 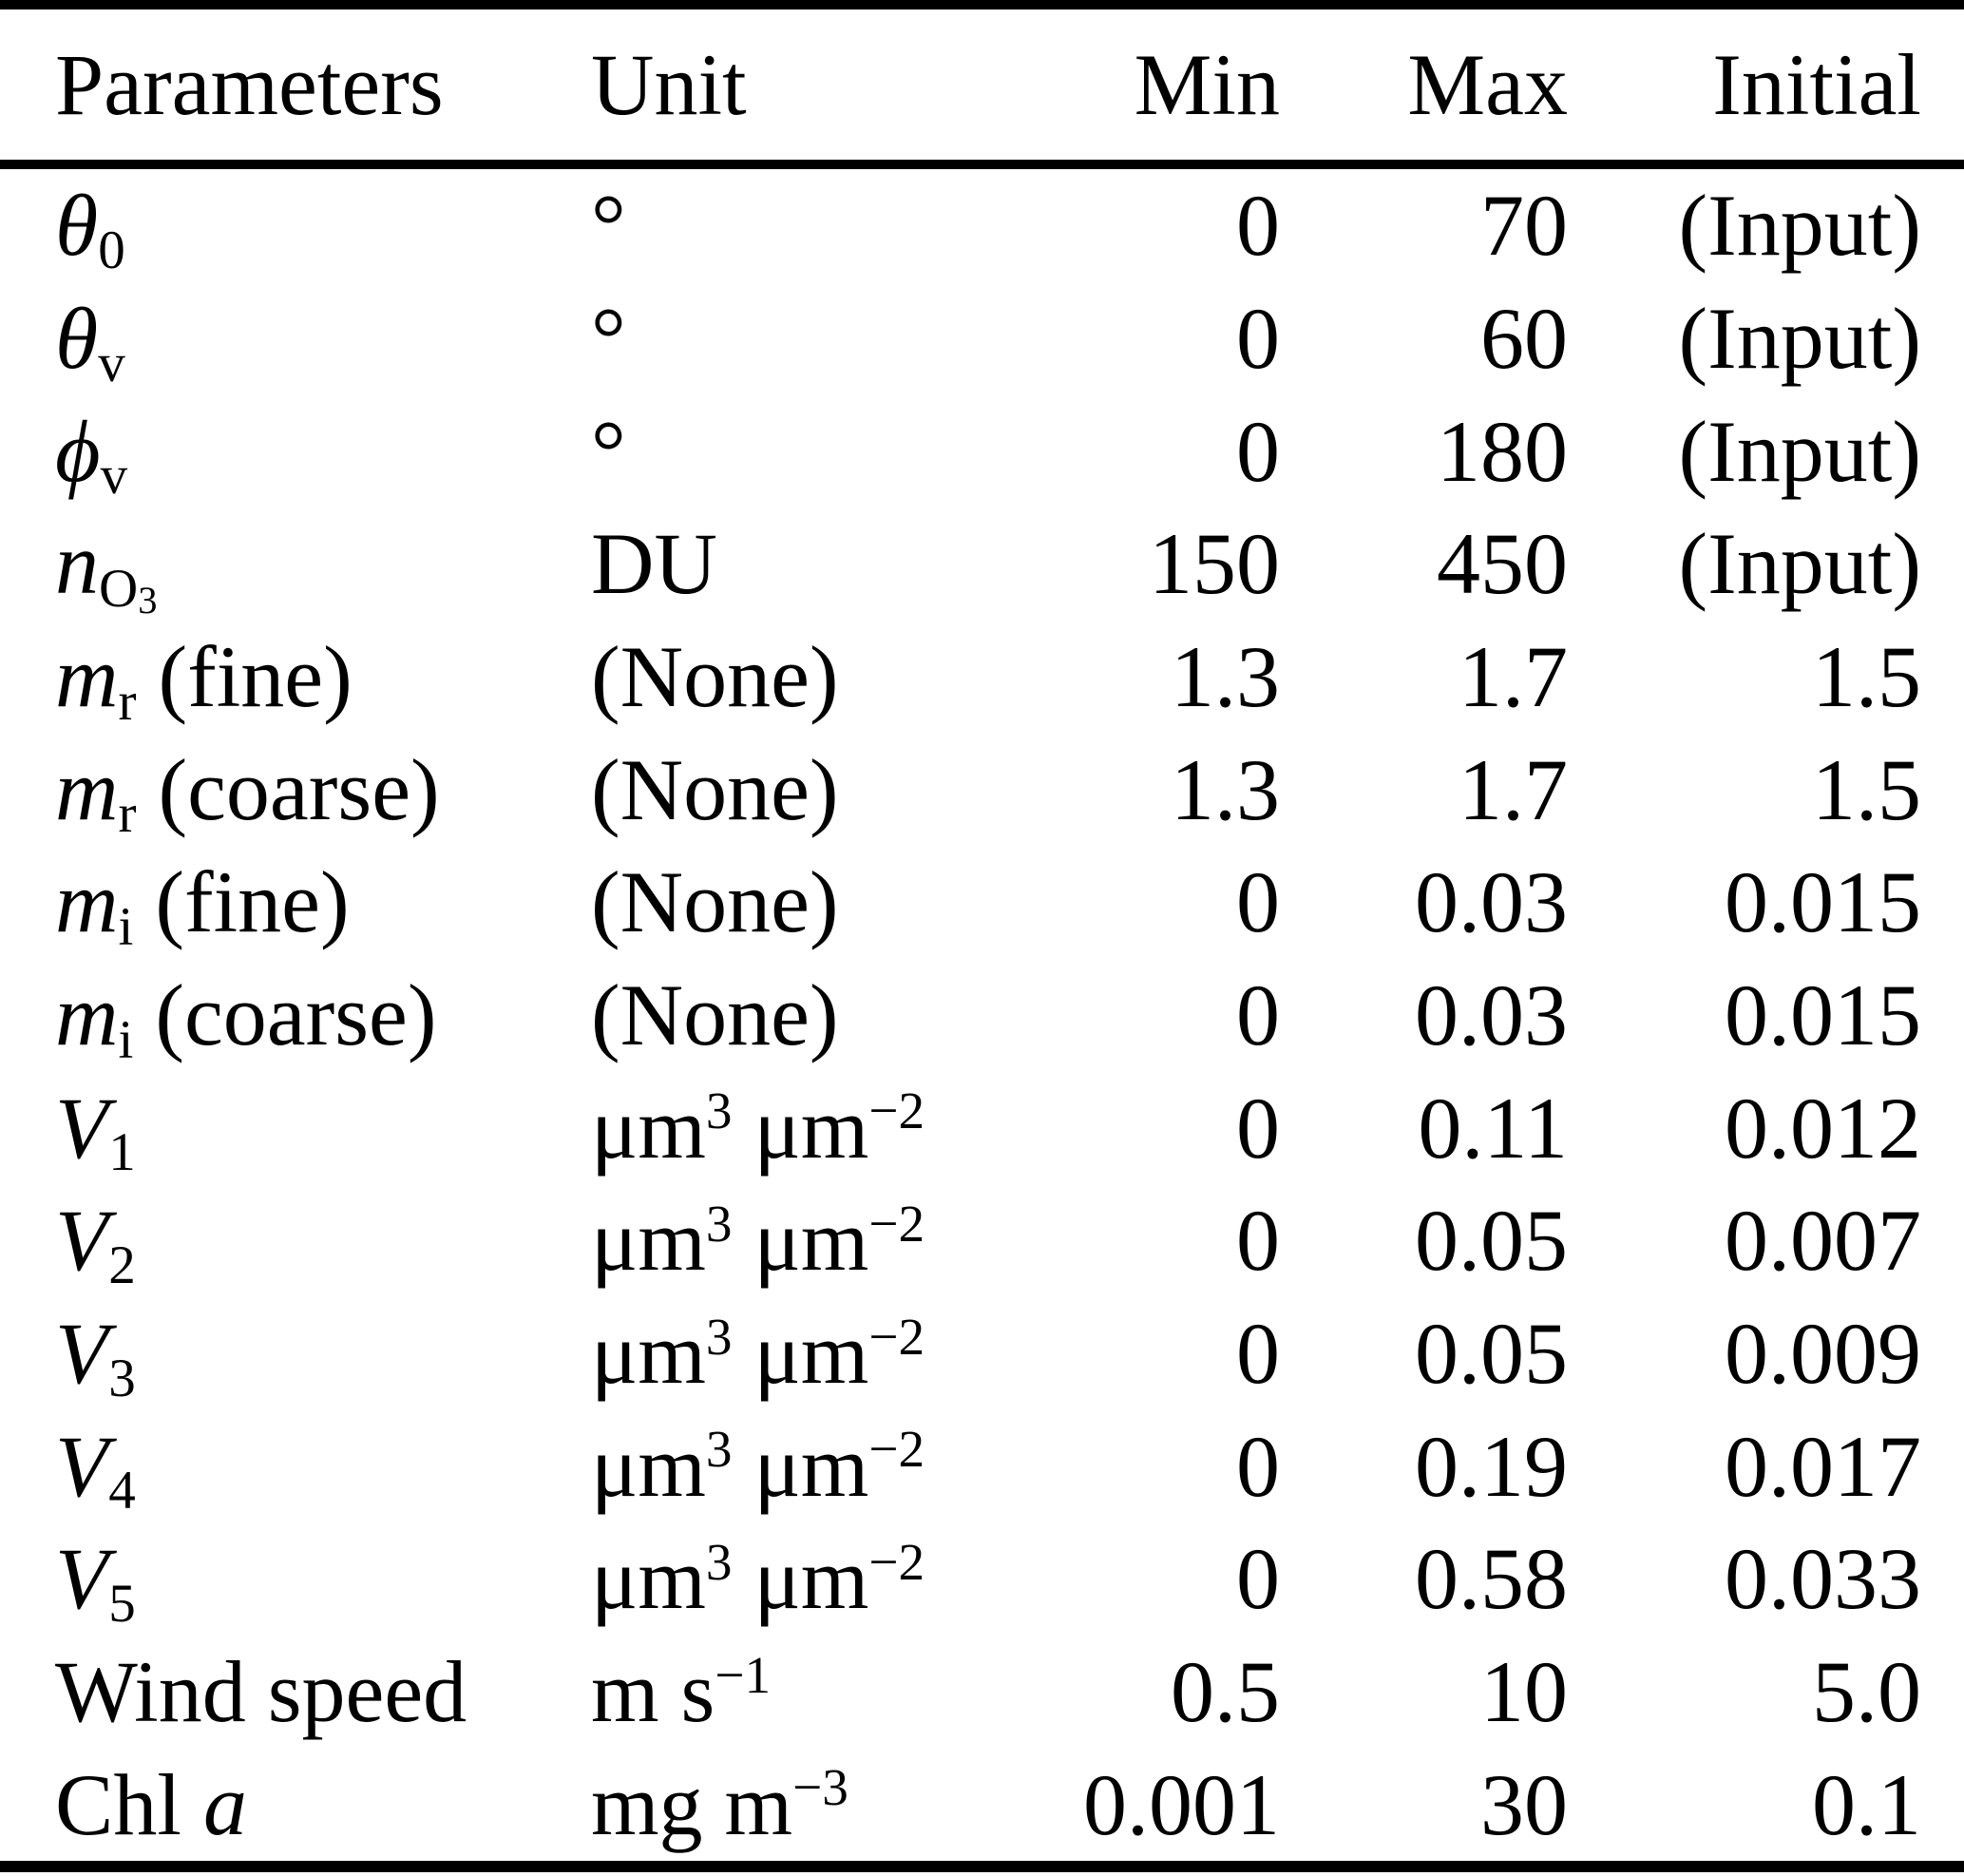 I want to click on min-cell: 0.001, so click(x=1182, y=1804).